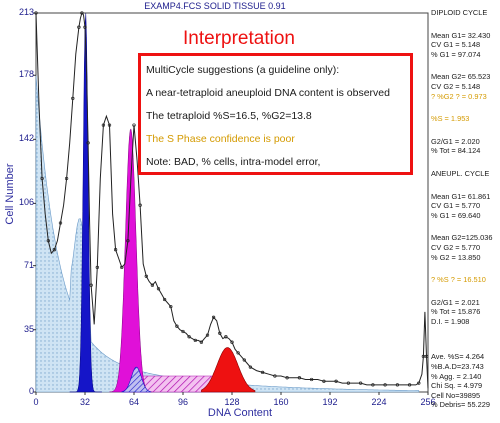  What do you see at coordinates (233, 162) in the screenshot?
I see `interpretation-line: Note: BAD, % cells, intra-model error,` at bounding box center [233, 162].